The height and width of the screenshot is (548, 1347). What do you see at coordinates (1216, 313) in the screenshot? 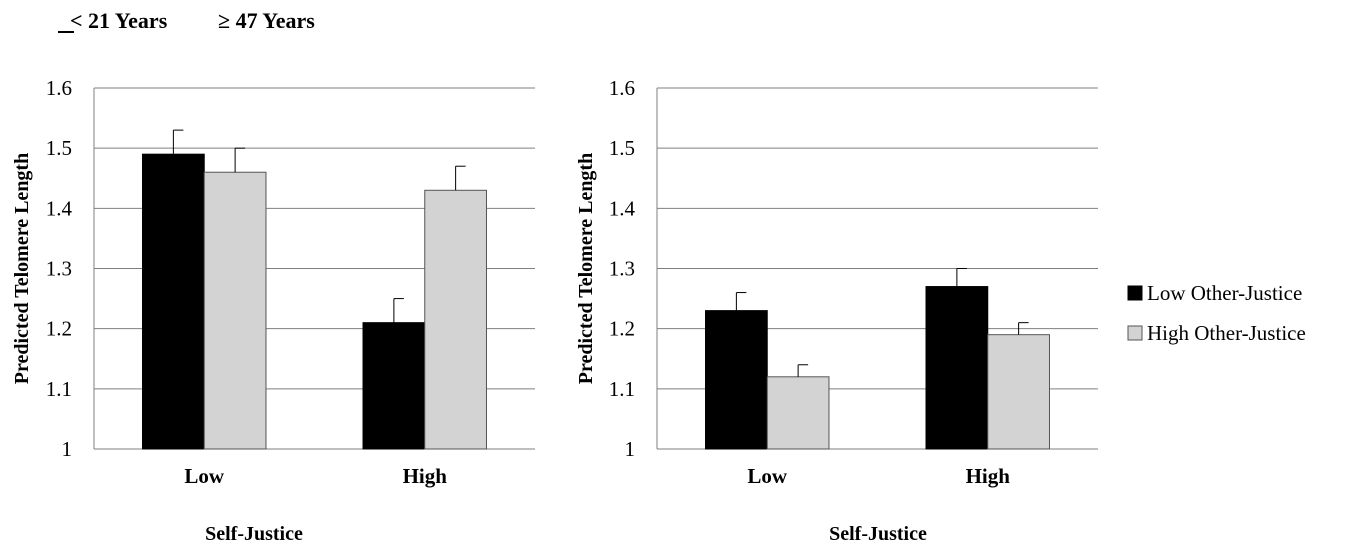
I see `legend: Low Other-Justice High Other-Justice` at bounding box center [1216, 313].